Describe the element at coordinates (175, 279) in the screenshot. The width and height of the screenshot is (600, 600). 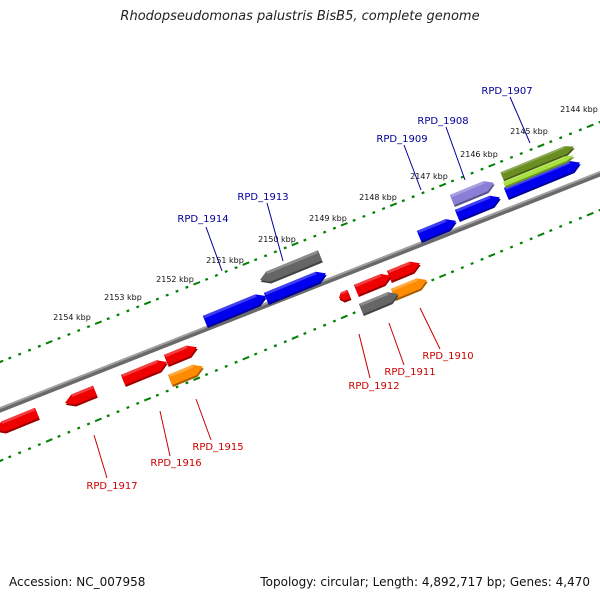
I see `scale-label: 2152 kbp` at that location.